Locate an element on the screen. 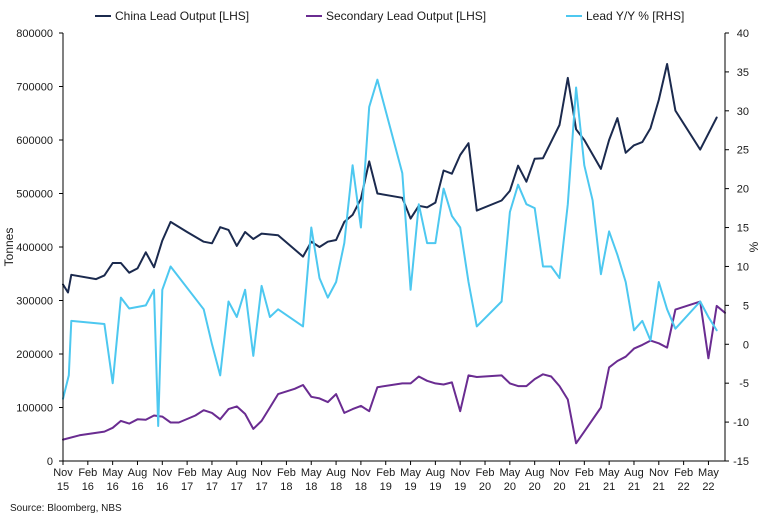  source-note: Source: Bloomberg, NBS is located at coordinates (66, 508).